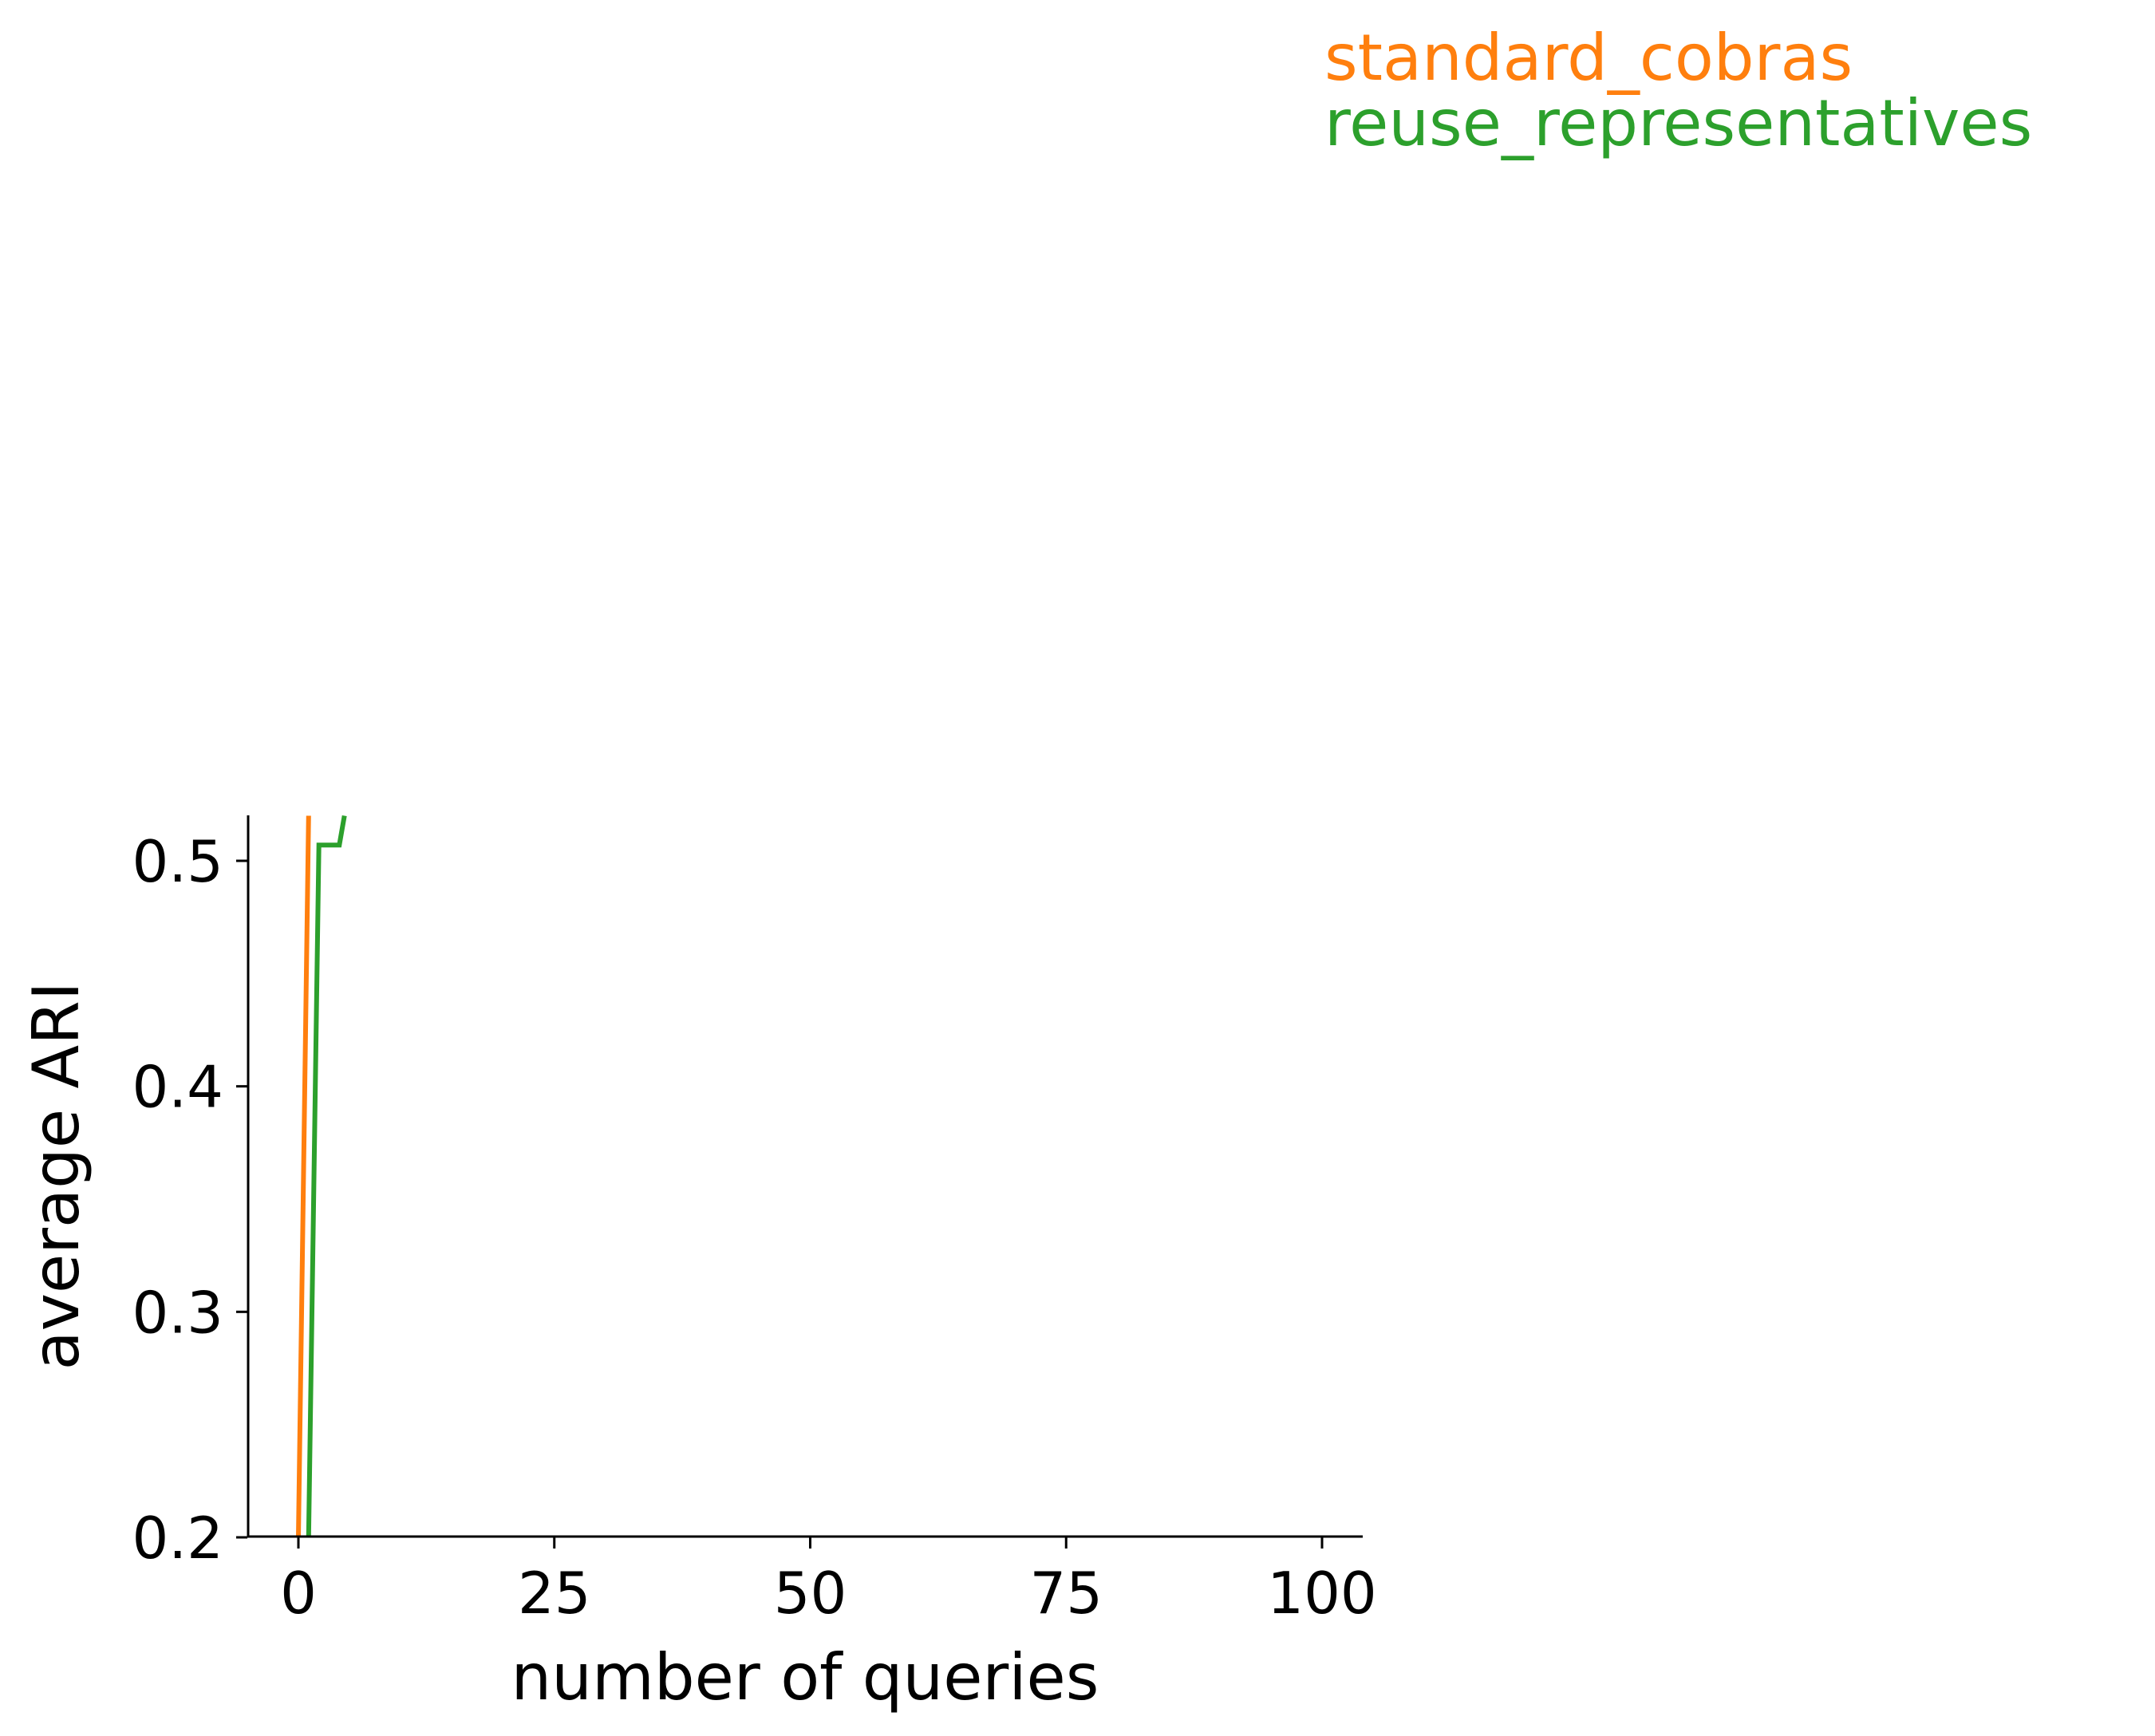 This screenshot has width=2155, height=1736. I want to click on x-ticks: 0 25 50 75 100, so click(828, 1582).